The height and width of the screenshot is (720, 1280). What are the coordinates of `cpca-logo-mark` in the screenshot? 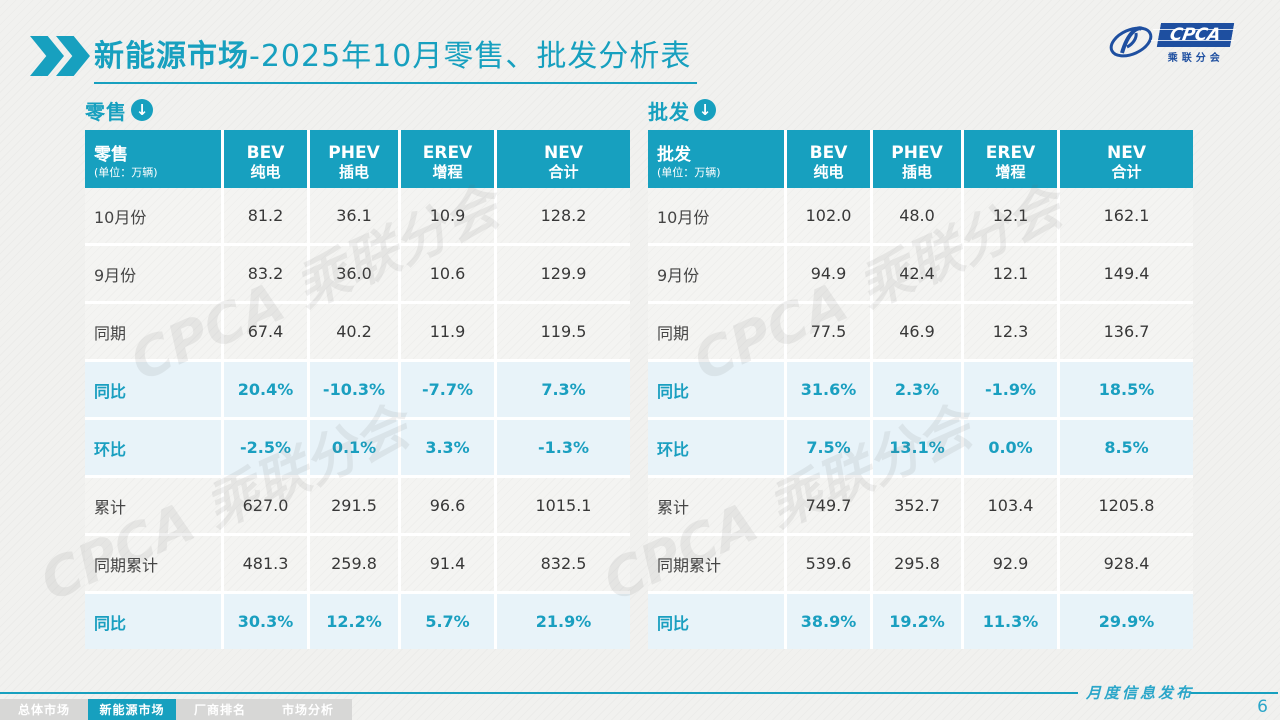 It's located at (1131, 42).